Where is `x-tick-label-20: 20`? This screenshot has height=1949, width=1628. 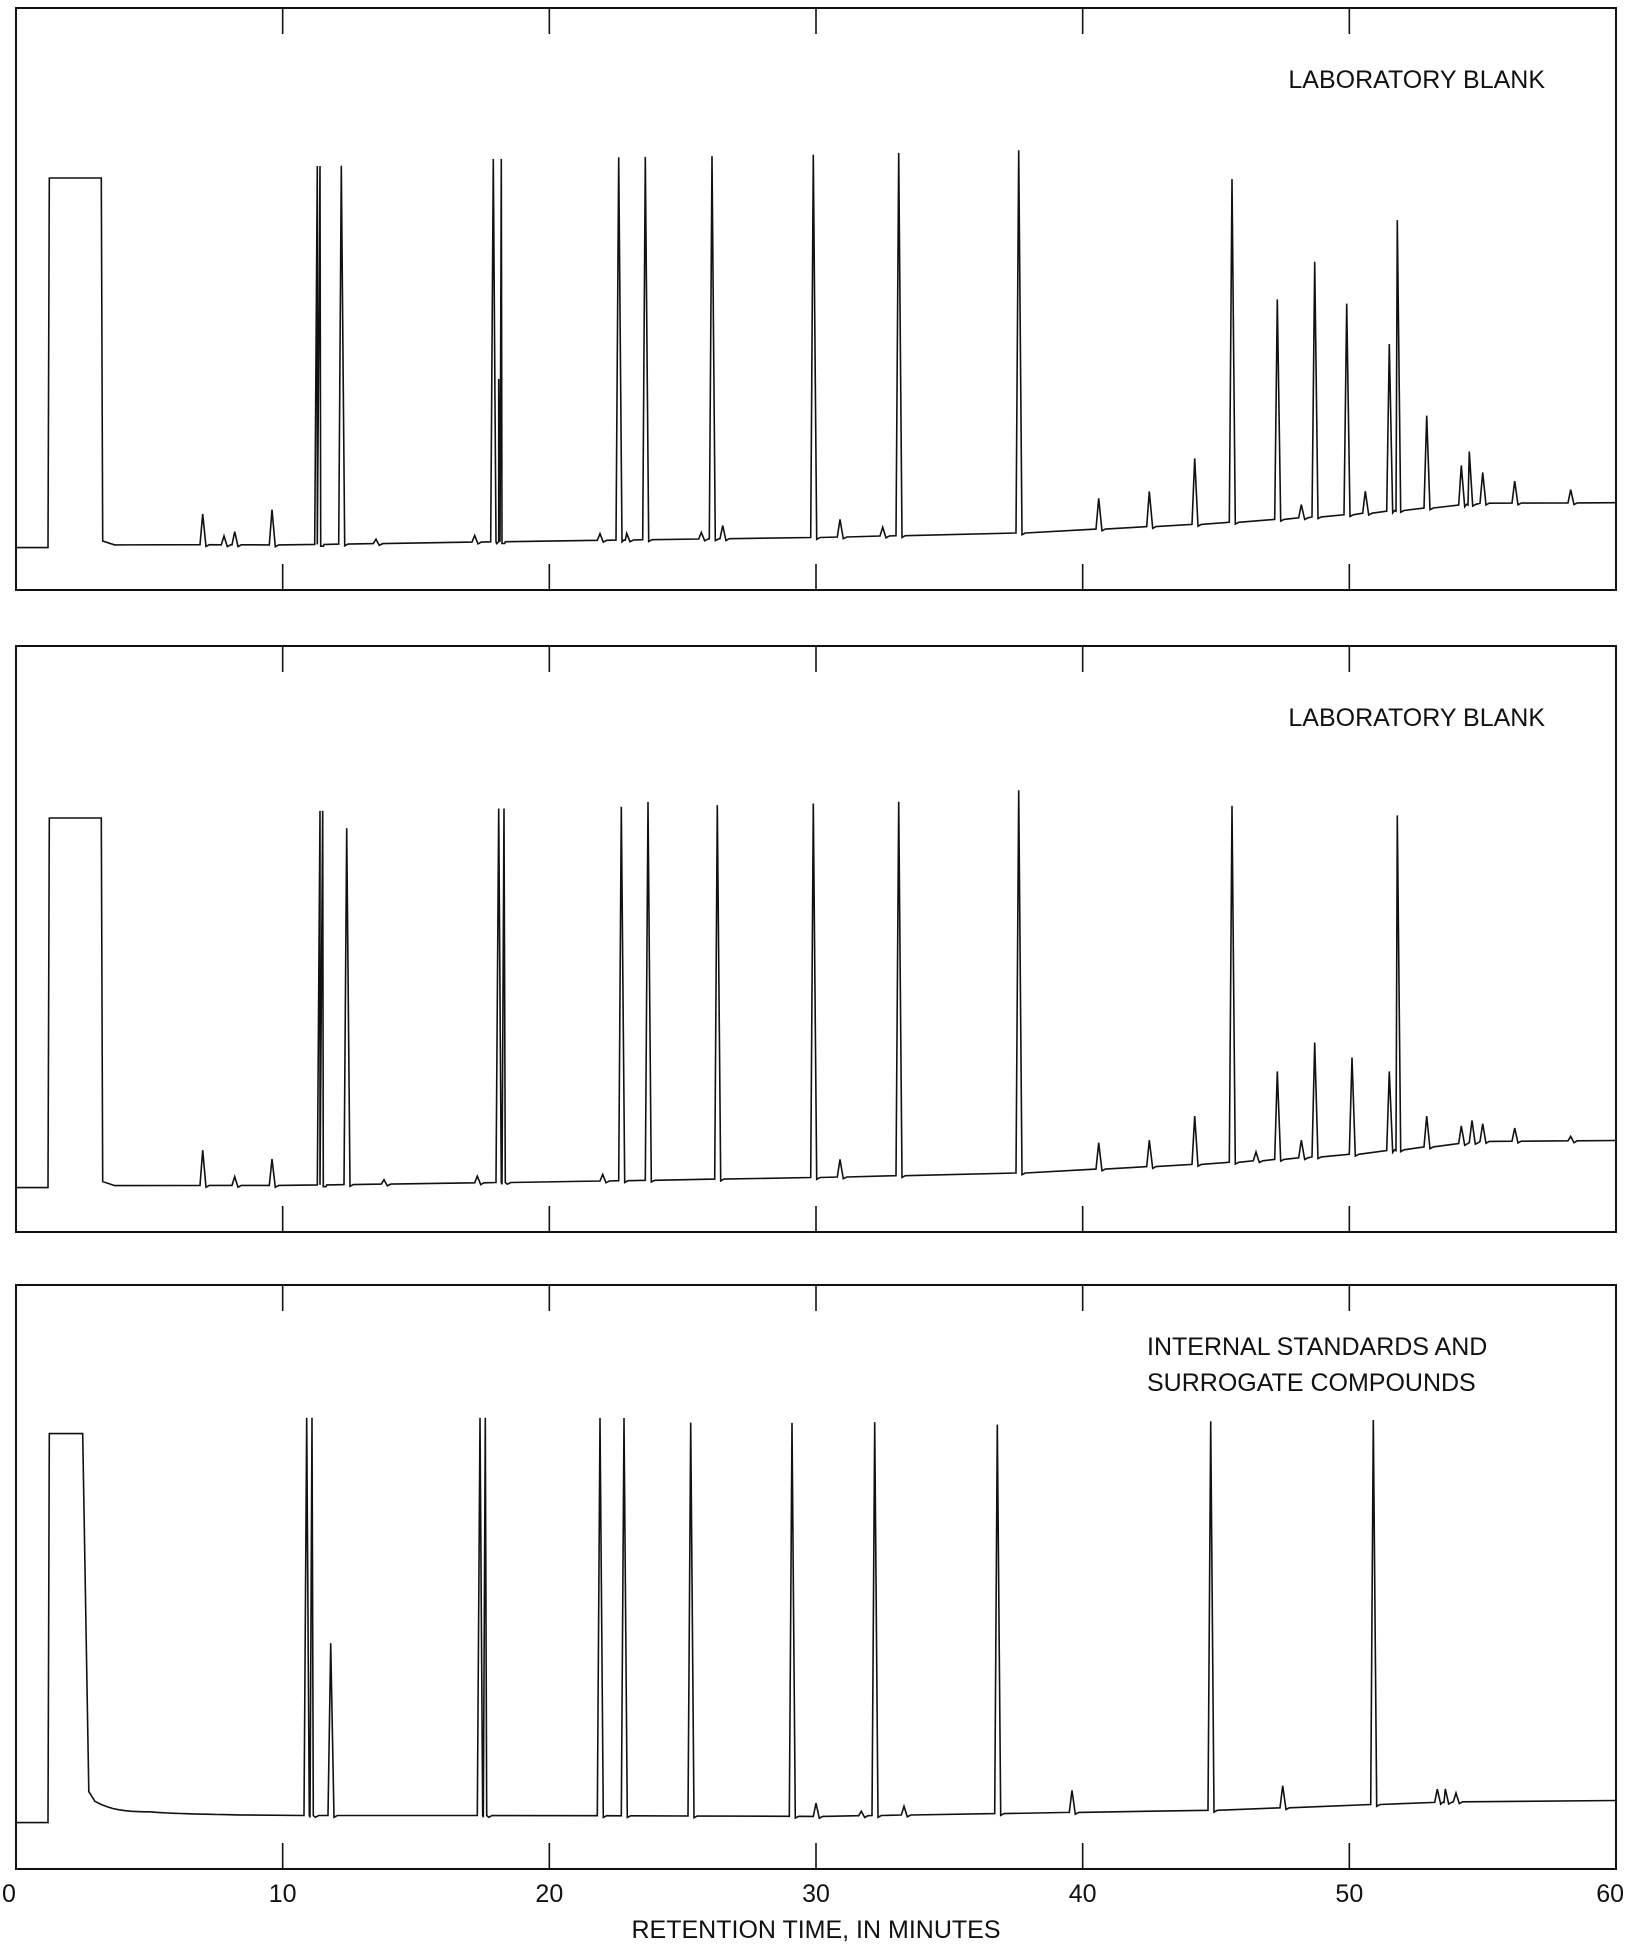
x-tick-label-20: 20 is located at coordinates (549, 1894).